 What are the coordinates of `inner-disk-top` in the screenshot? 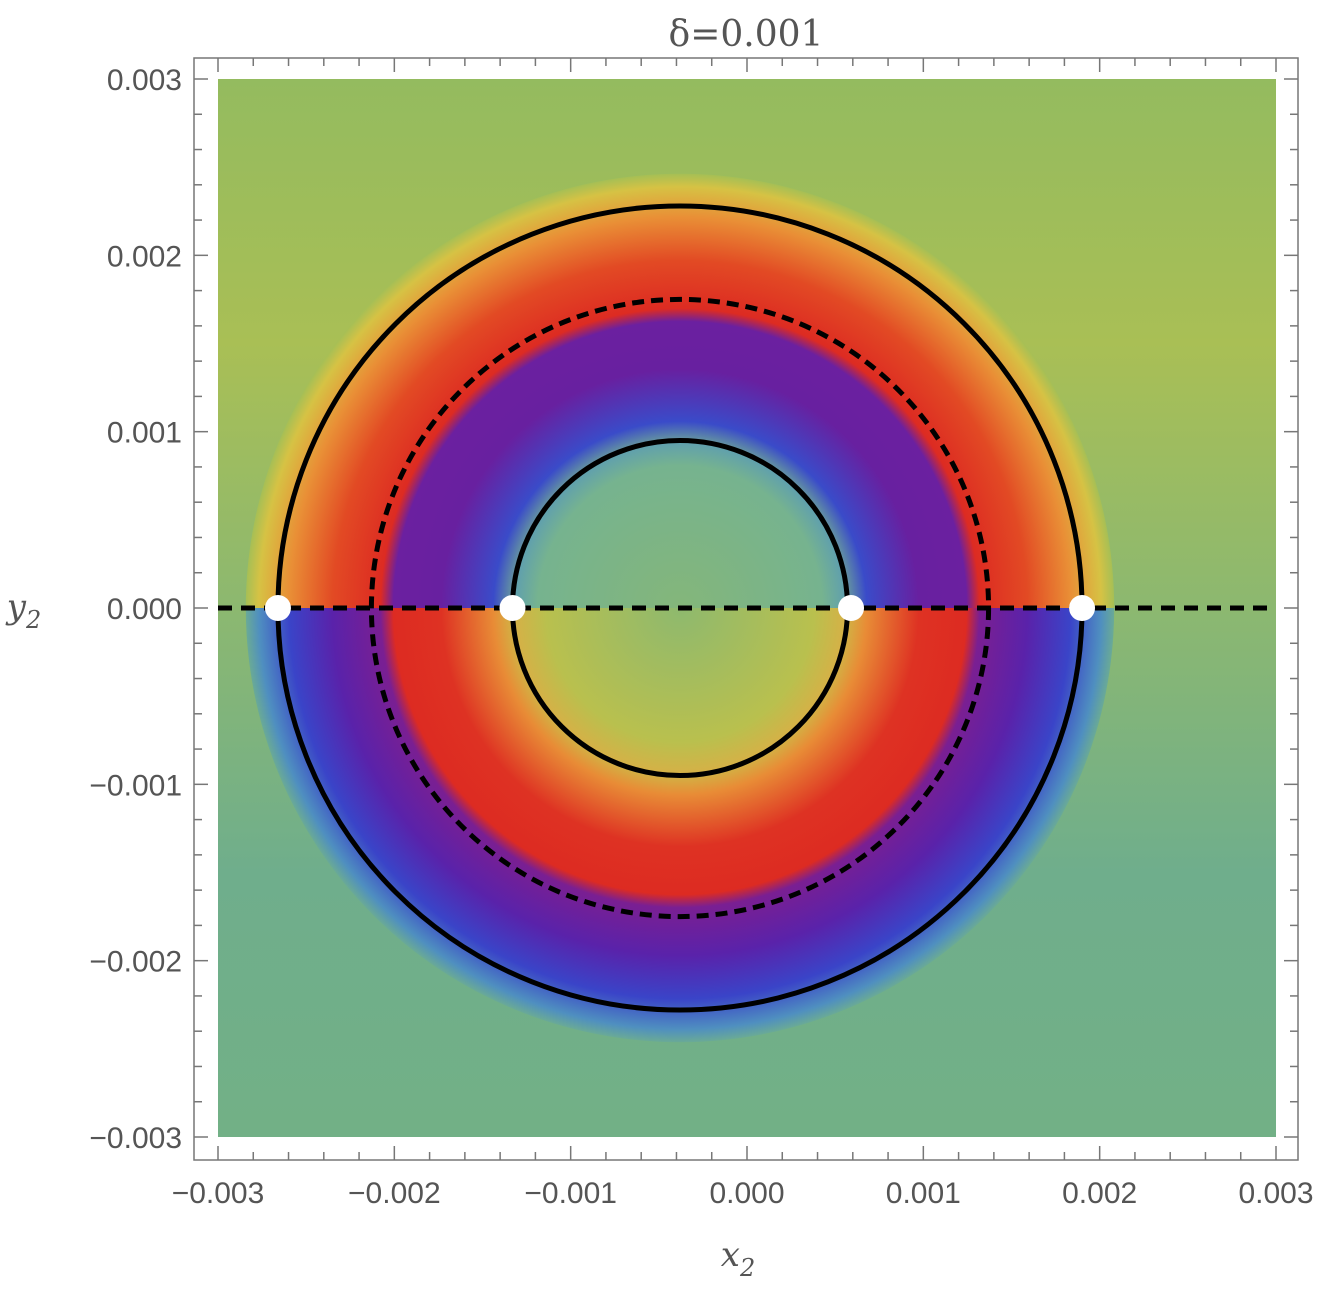 It's located at (680, 524).